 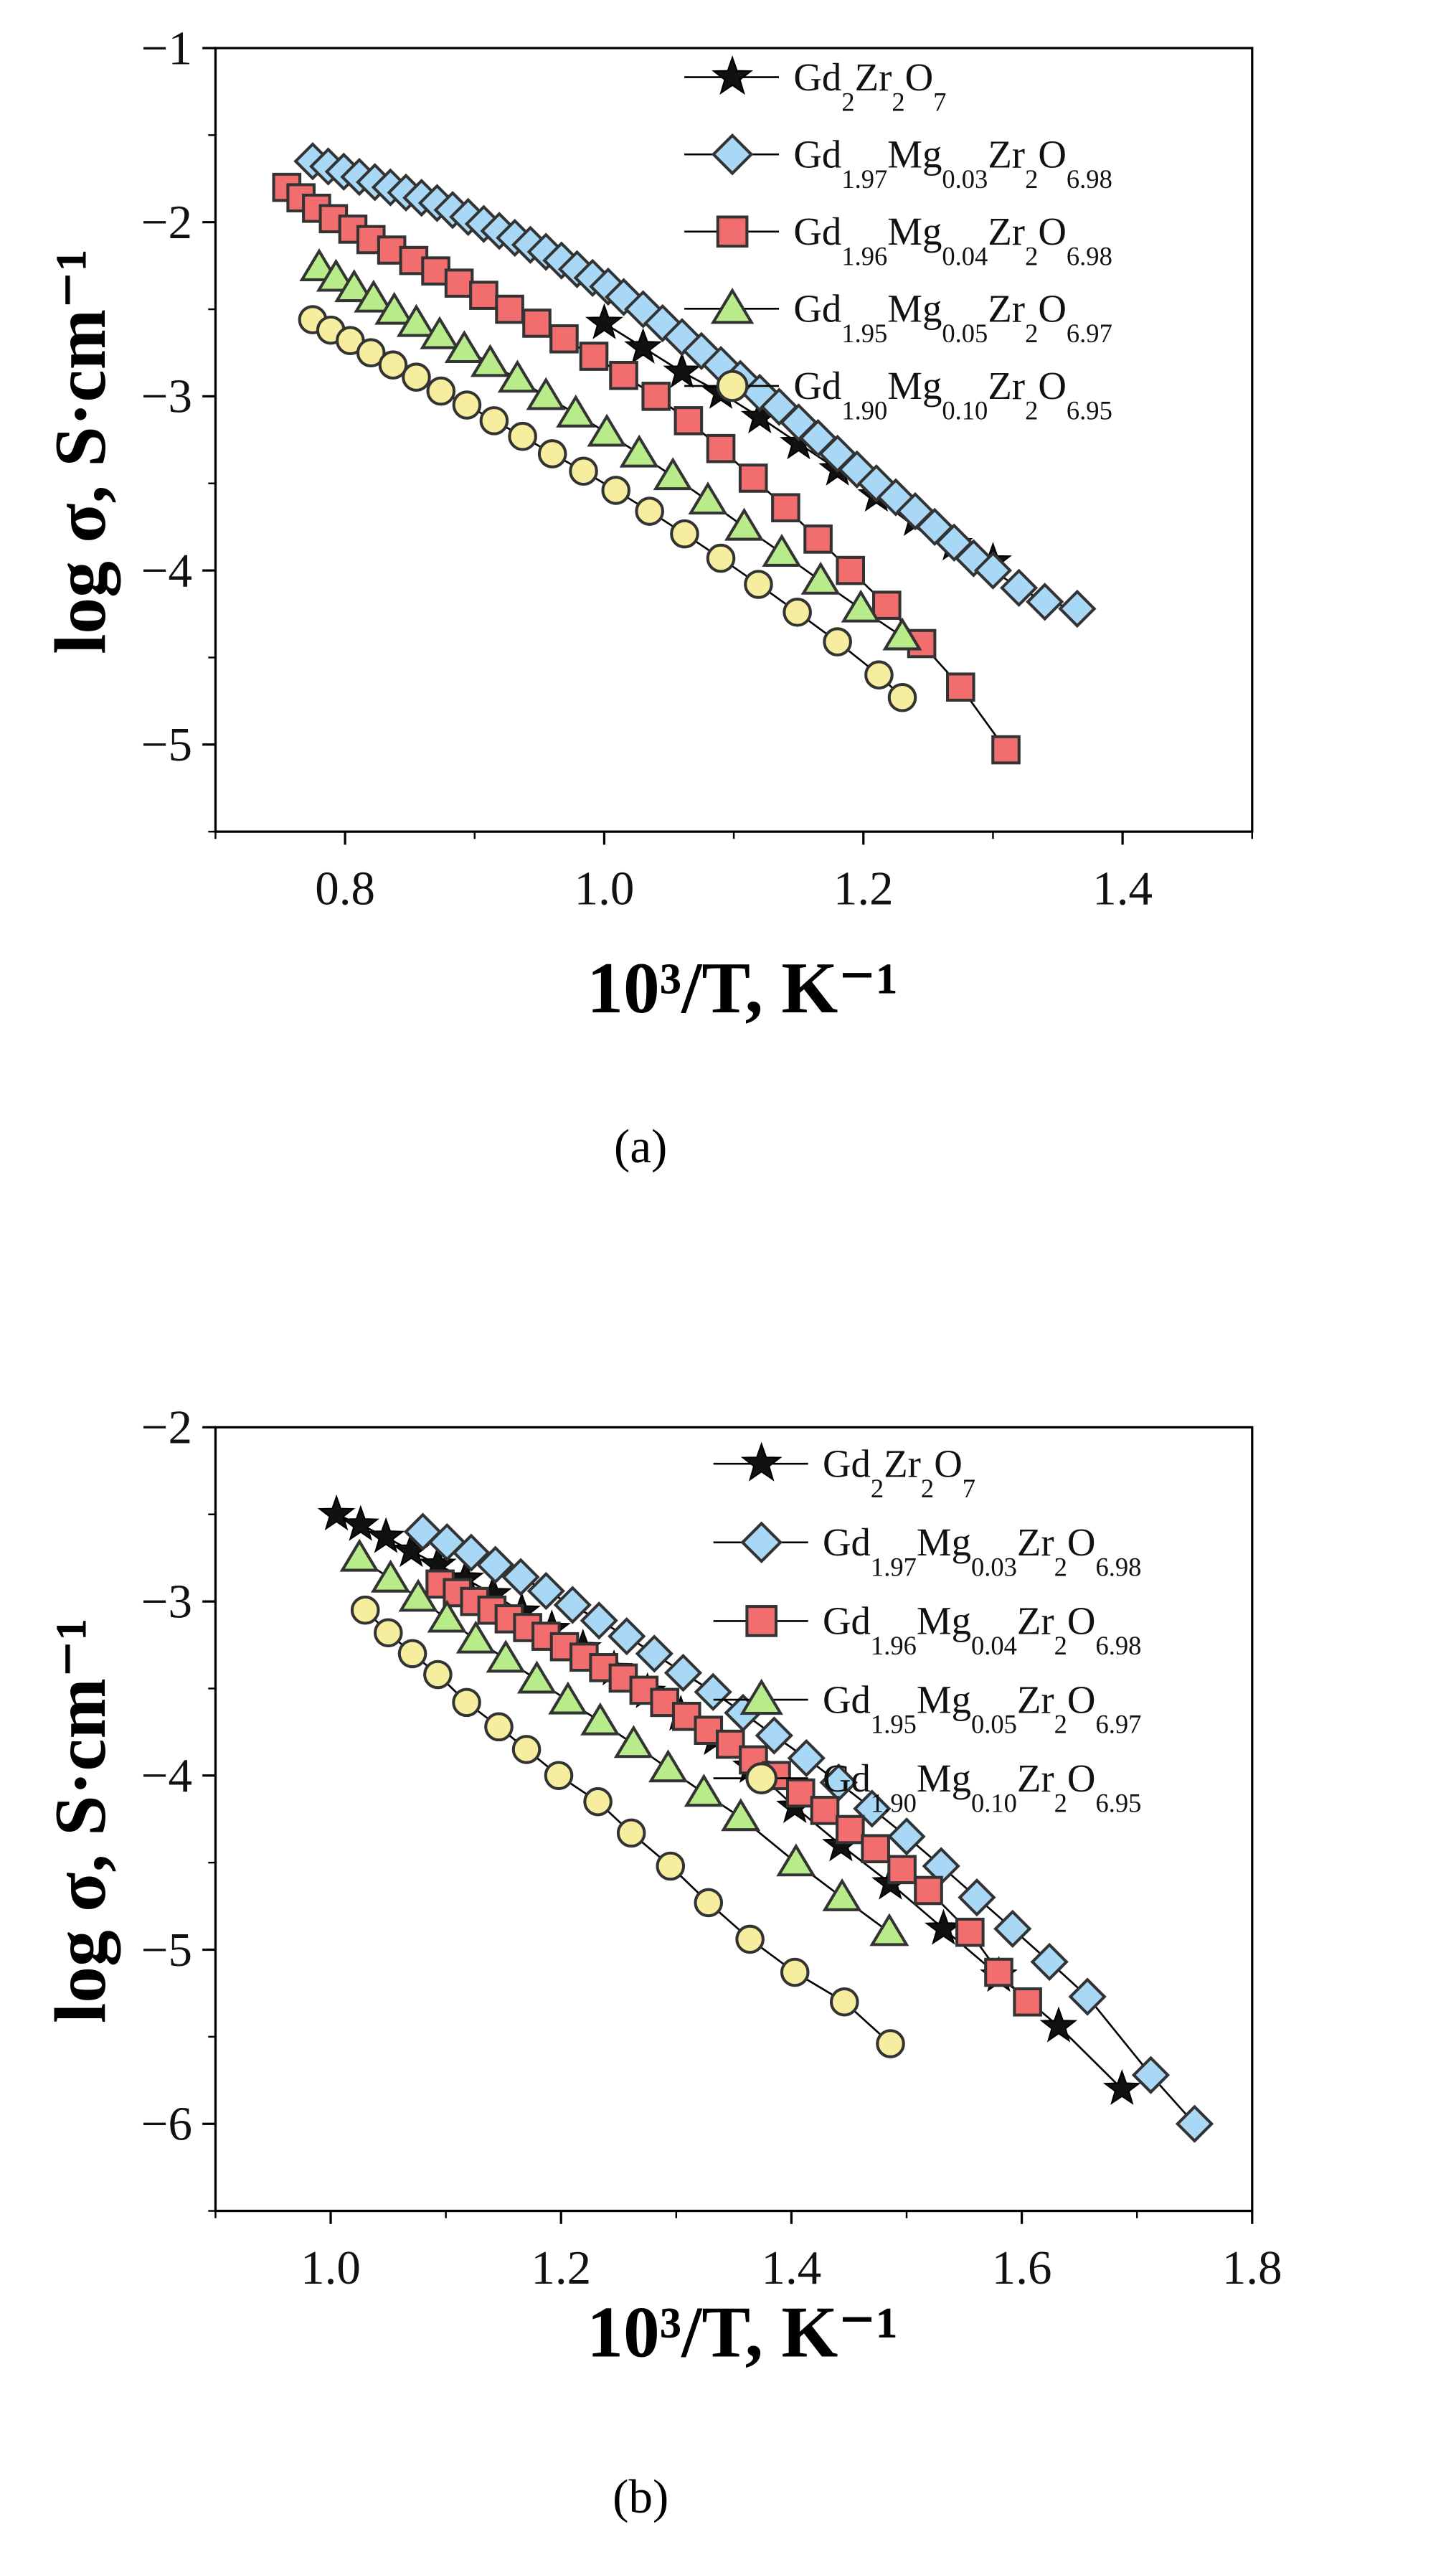 I want to click on legend-item: Gd1.90Mg0.10Zr2O6.95, so click(x=898, y=395).